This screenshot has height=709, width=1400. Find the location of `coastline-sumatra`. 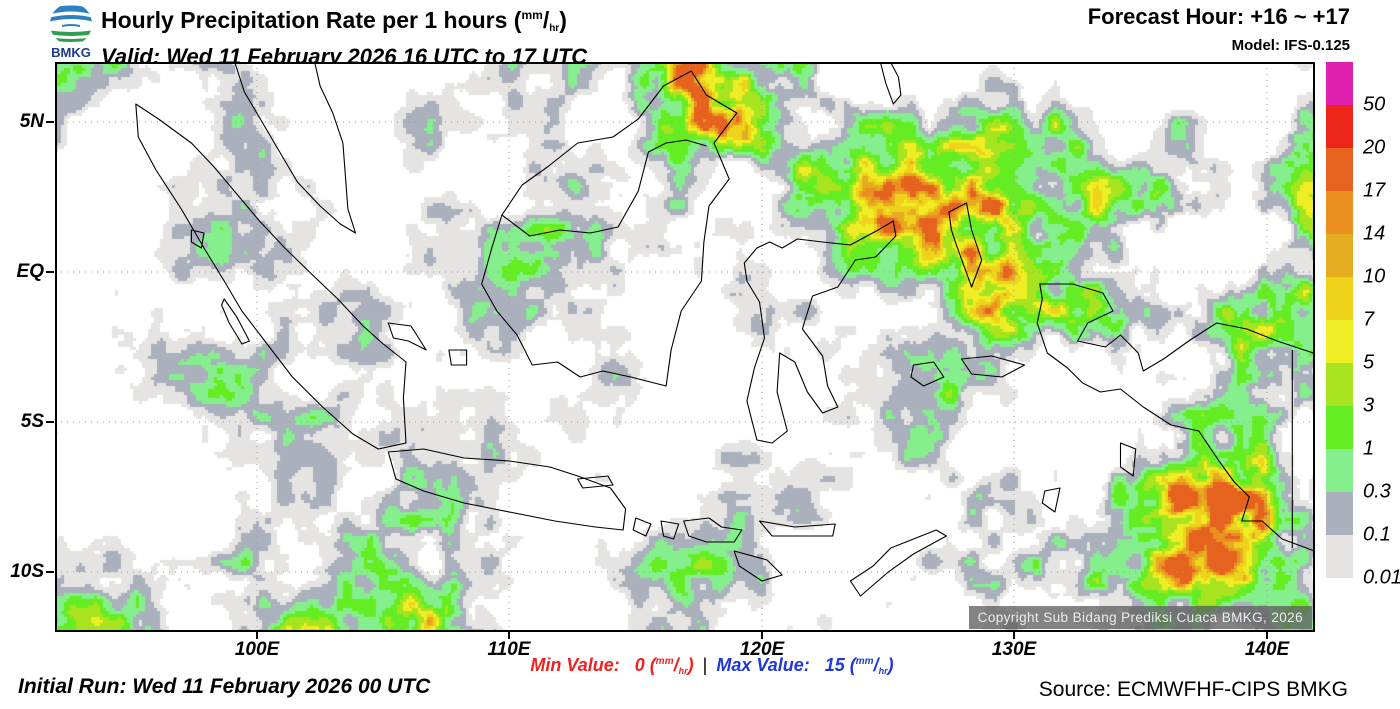

coastline-sumatra is located at coordinates (271, 276).